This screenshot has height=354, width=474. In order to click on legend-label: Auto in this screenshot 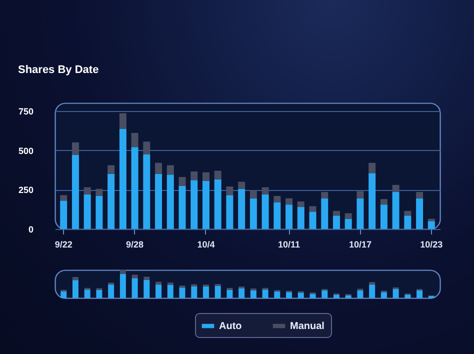, I will do `click(230, 326)`.